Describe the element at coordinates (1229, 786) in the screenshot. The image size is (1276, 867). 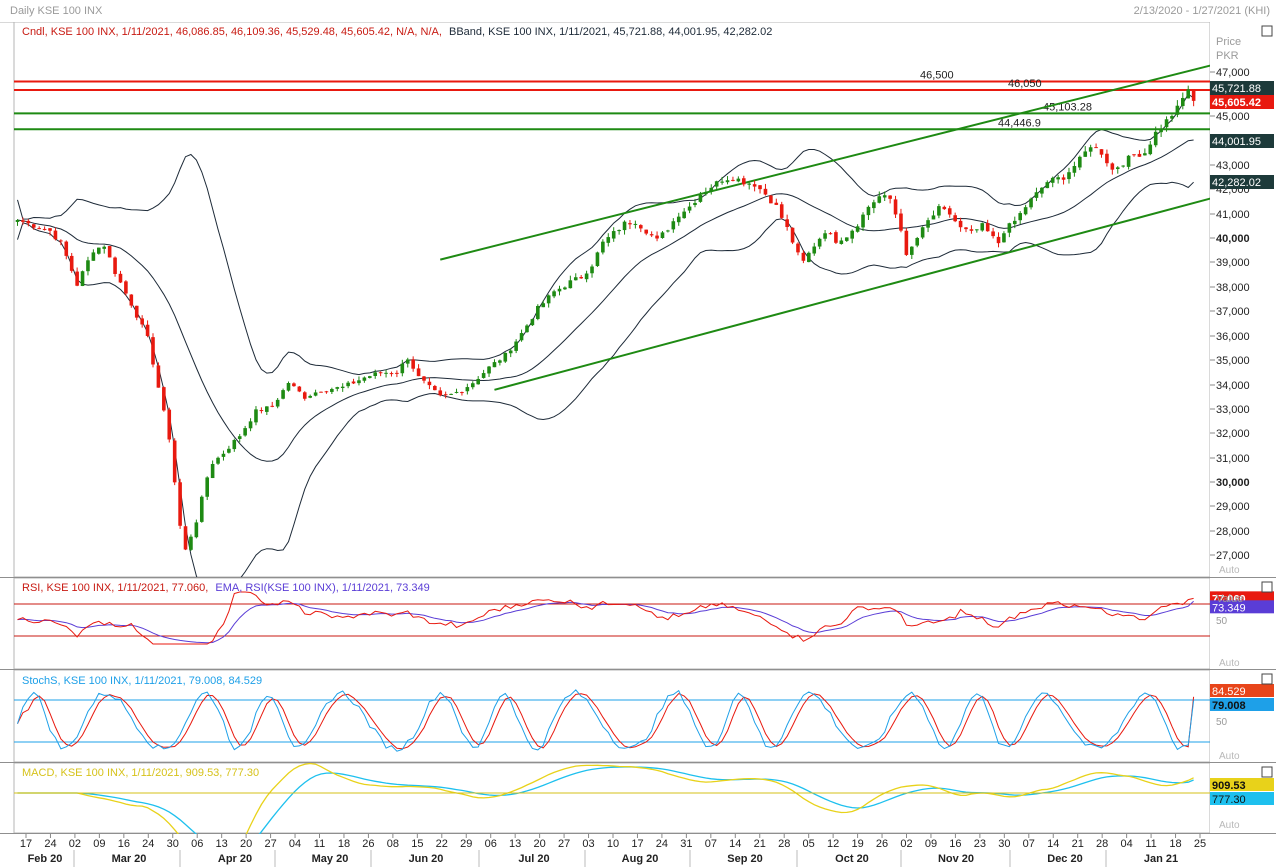
I see `macd-badge-text: 909.53` at that location.